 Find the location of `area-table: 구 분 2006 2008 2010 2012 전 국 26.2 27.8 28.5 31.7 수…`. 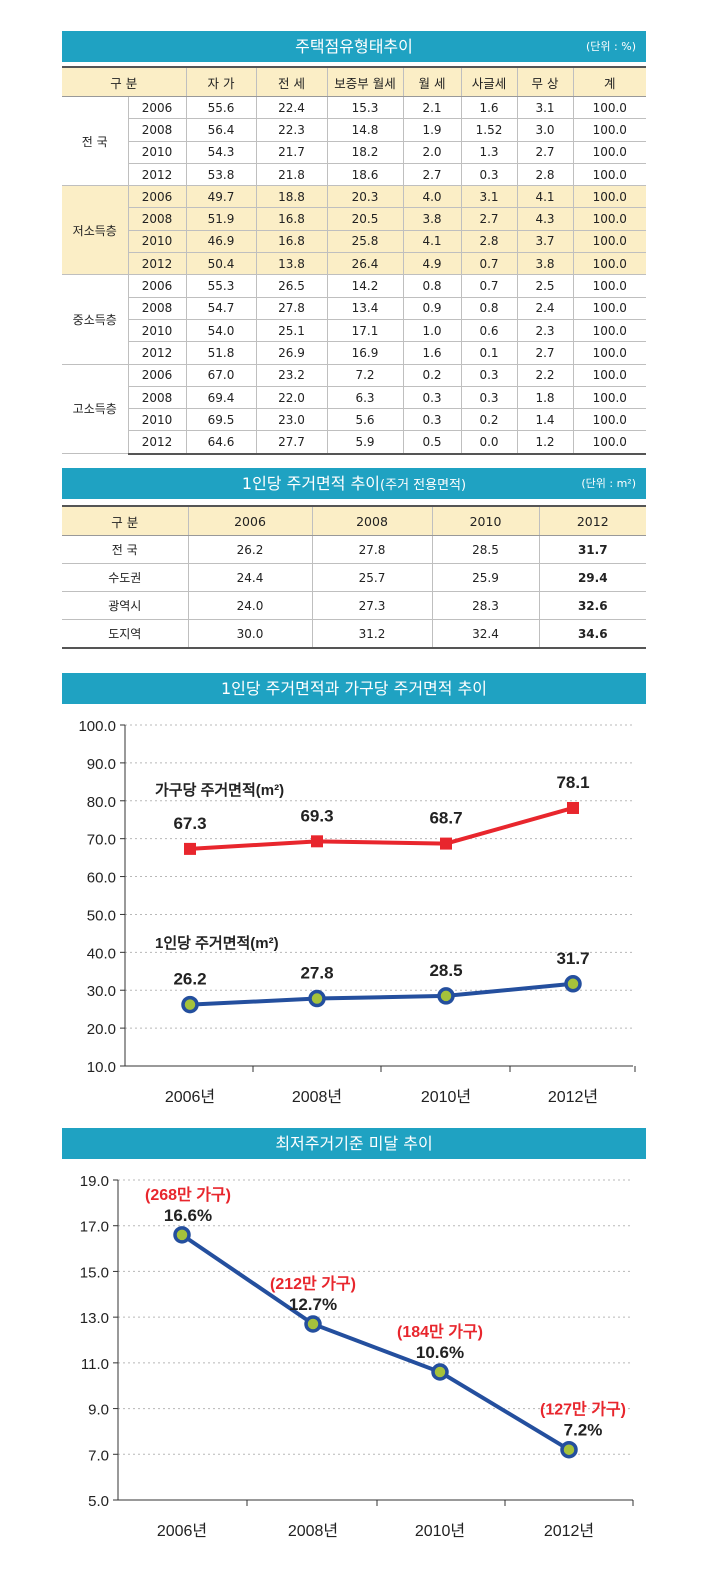

area-table: 구 분 2006 2008 2010 2012 전 국 26.2 27.8 28.5 31.7 수… is located at coordinates (354, 577).